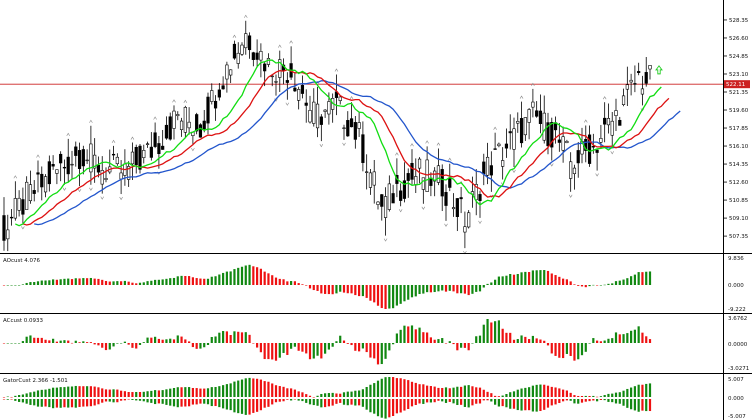  I want to click on signal-arrow-shape, so click(659, 70).